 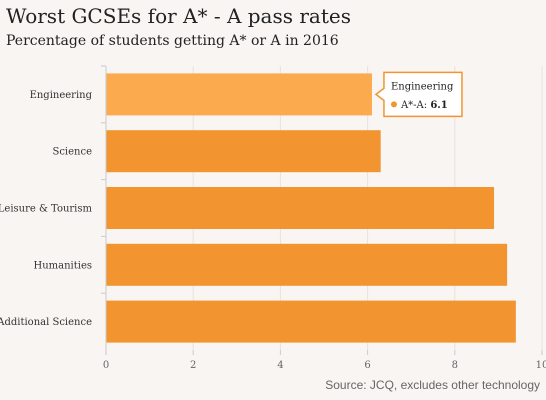 What do you see at coordinates (541, 365) in the screenshot?
I see `x-tick-label: 10` at bounding box center [541, 365].